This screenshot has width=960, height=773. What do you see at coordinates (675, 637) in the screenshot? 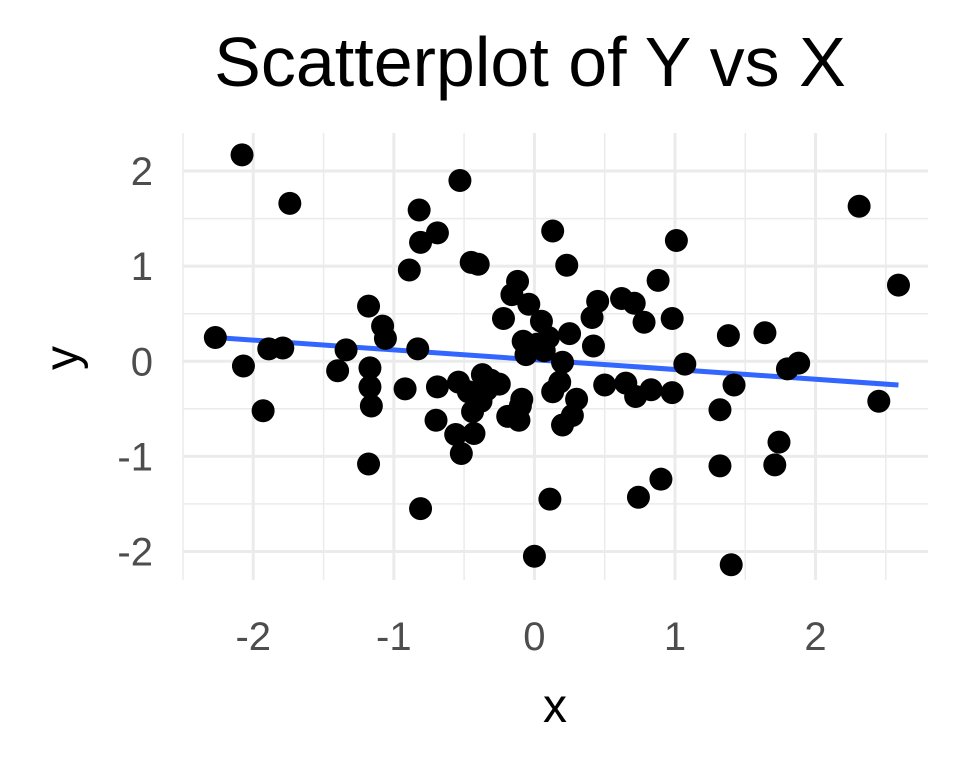
I see `x-tick-label: 1` at bounding box center [675, 637].